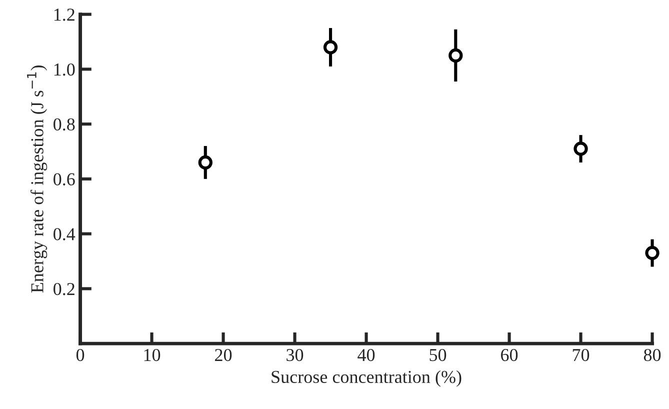 The height and width of the screenshot is (409, 669). What do you see at coordinates (295, 355) in the screenshot?
I see `x-tick-label: 30` at bounding box center [295, 355].